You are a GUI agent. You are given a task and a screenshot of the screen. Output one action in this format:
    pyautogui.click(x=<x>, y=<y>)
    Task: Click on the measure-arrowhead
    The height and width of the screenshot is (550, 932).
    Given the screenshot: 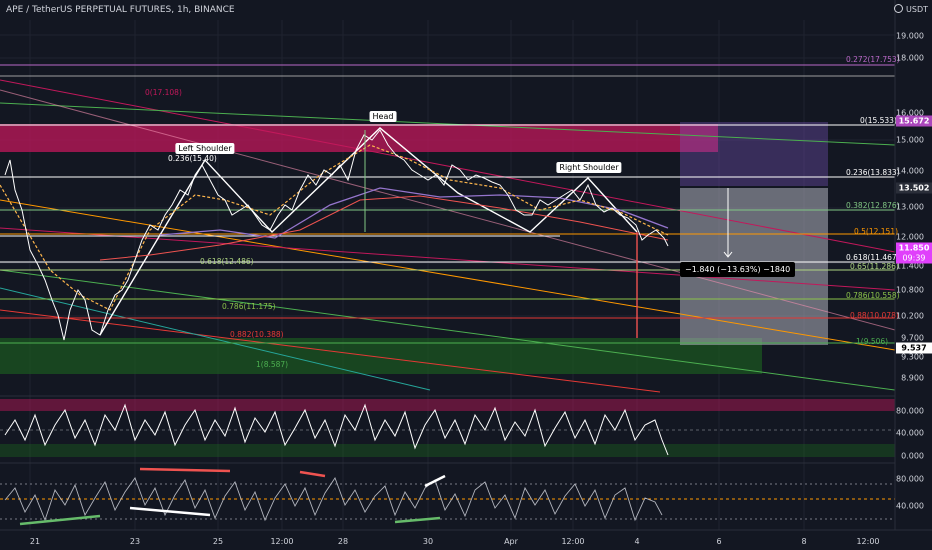 What is the action you would take?
    pyautogui.click(x=728, y=254)
    